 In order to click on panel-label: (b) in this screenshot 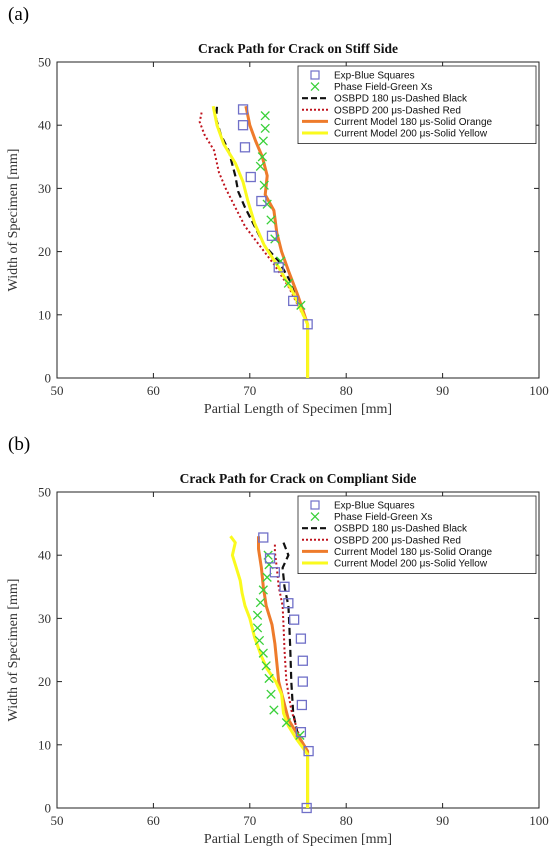, I will do `click(19, 444)`.